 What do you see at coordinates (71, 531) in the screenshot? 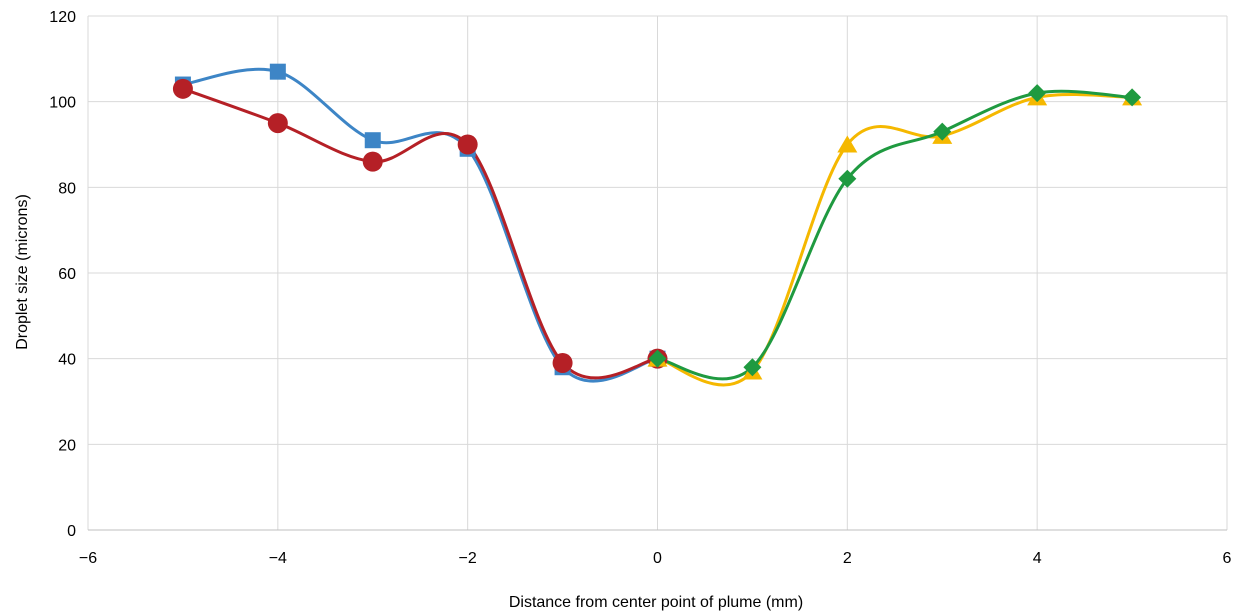
I see `y-tick-label: 0` at bounding box center [71, 531].